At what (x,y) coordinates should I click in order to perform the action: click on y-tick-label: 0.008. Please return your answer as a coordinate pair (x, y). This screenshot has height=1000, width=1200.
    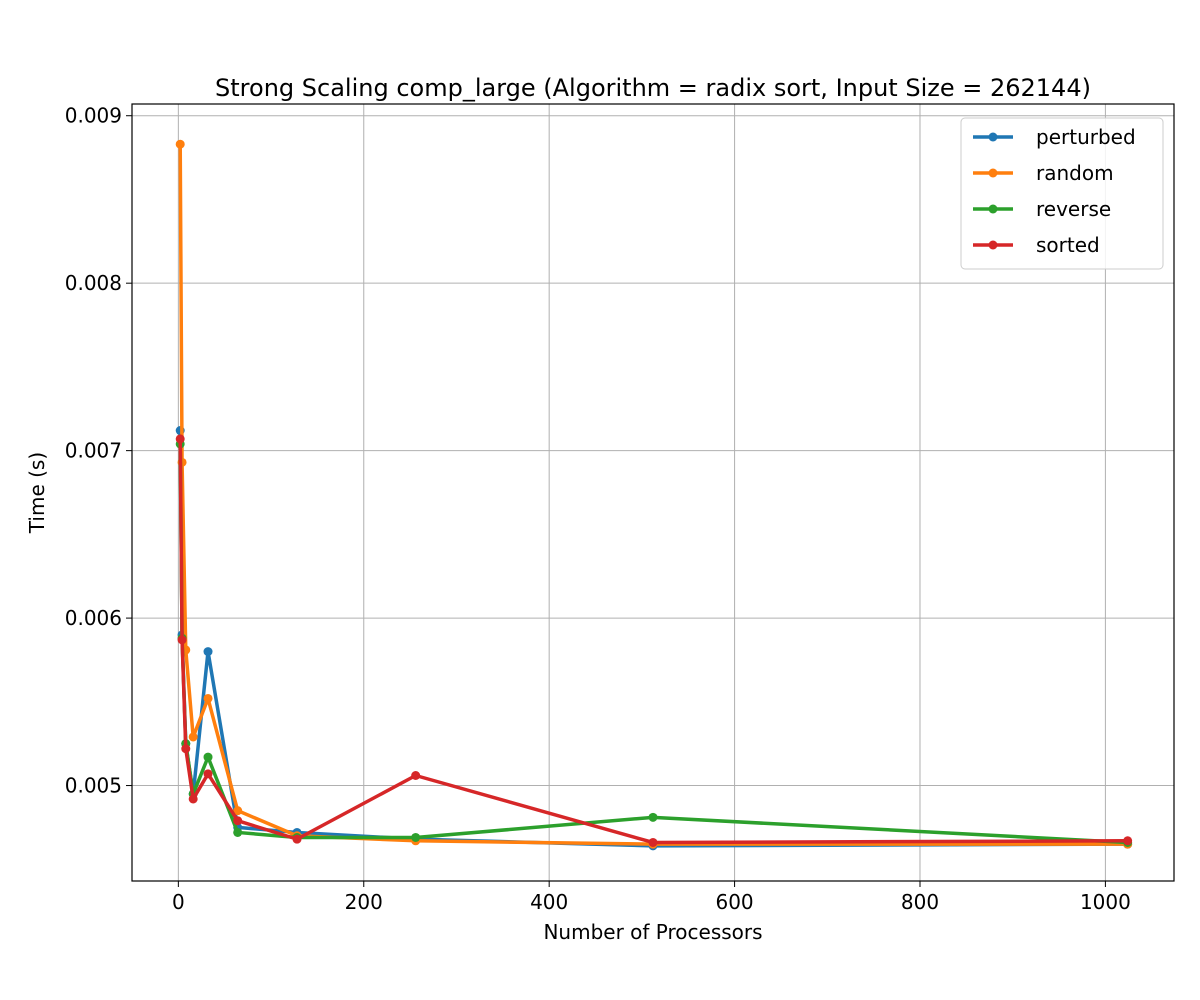
    Looking at the image, I should click on (93, 283).